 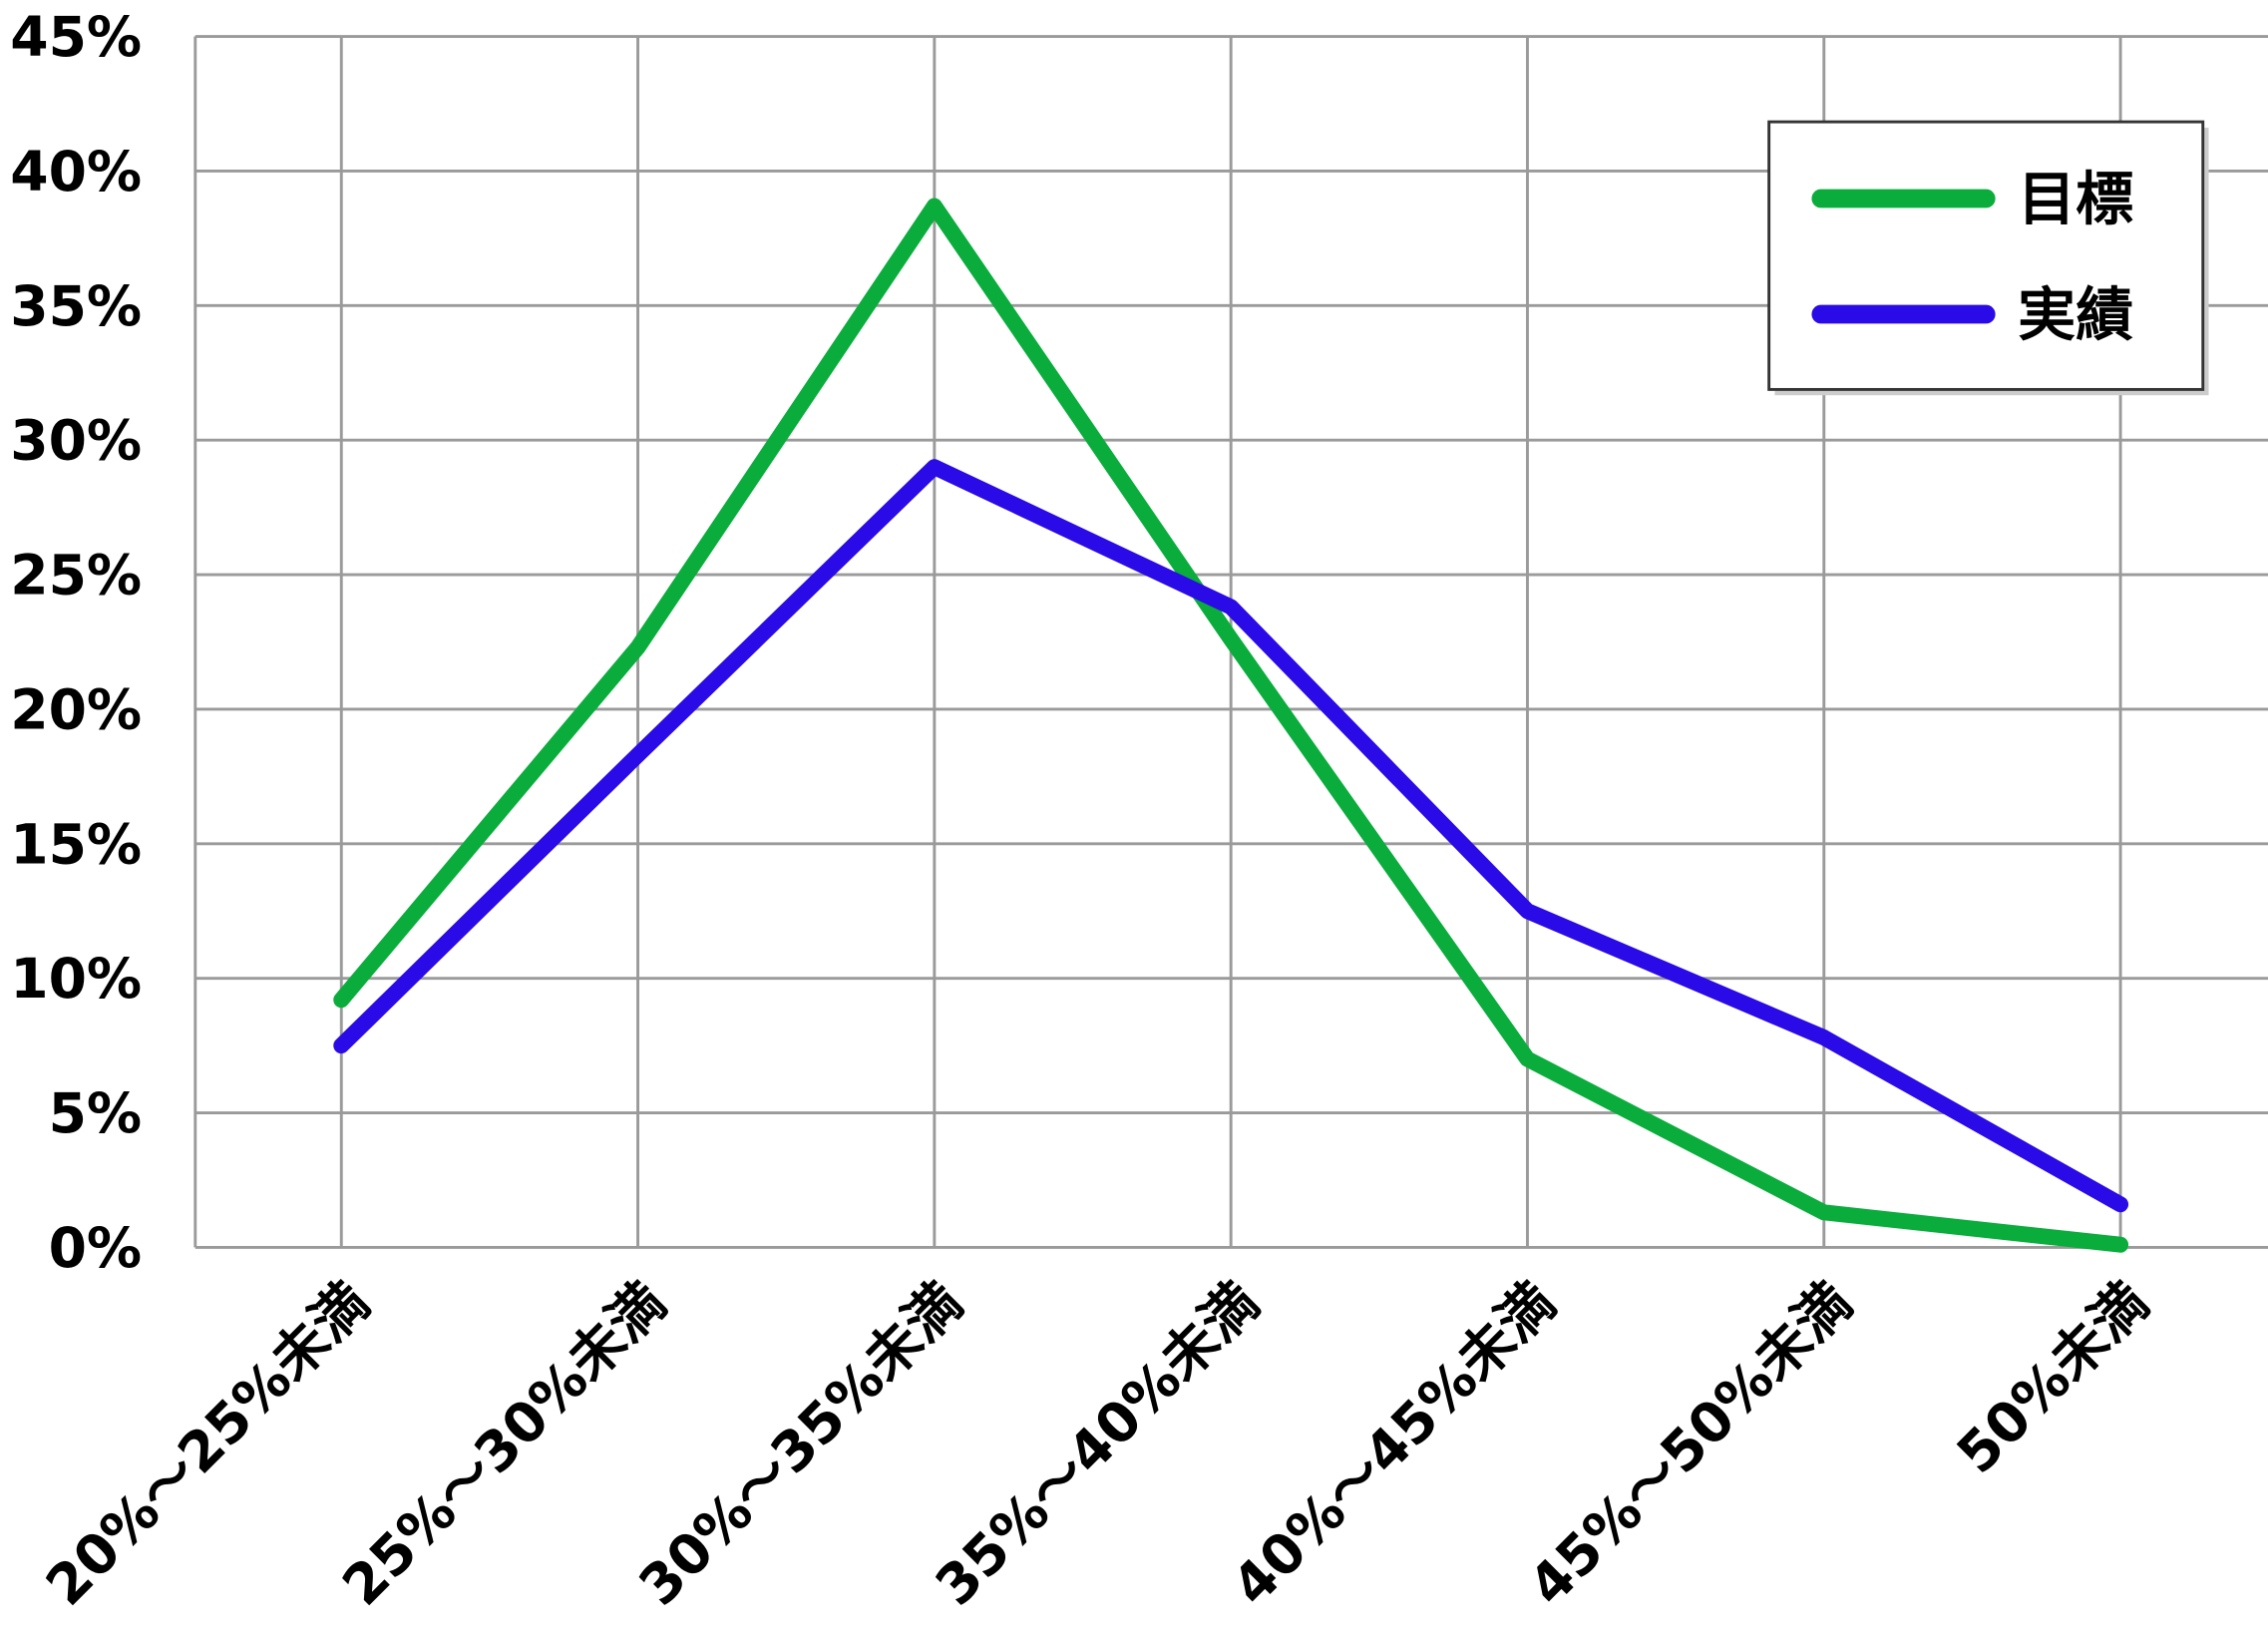 I want to click on y-tick-label: 5%, so click(x=96, y=1113).